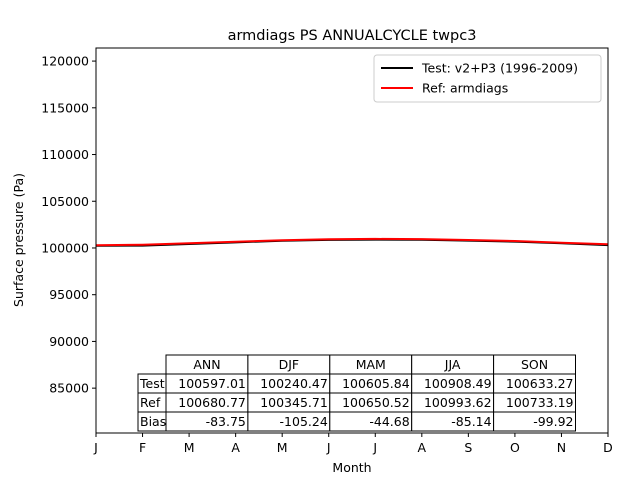  Describe the element at coordinates (471, 421) in the screenshot. I see `table-cell-value: -85.14` at that location.